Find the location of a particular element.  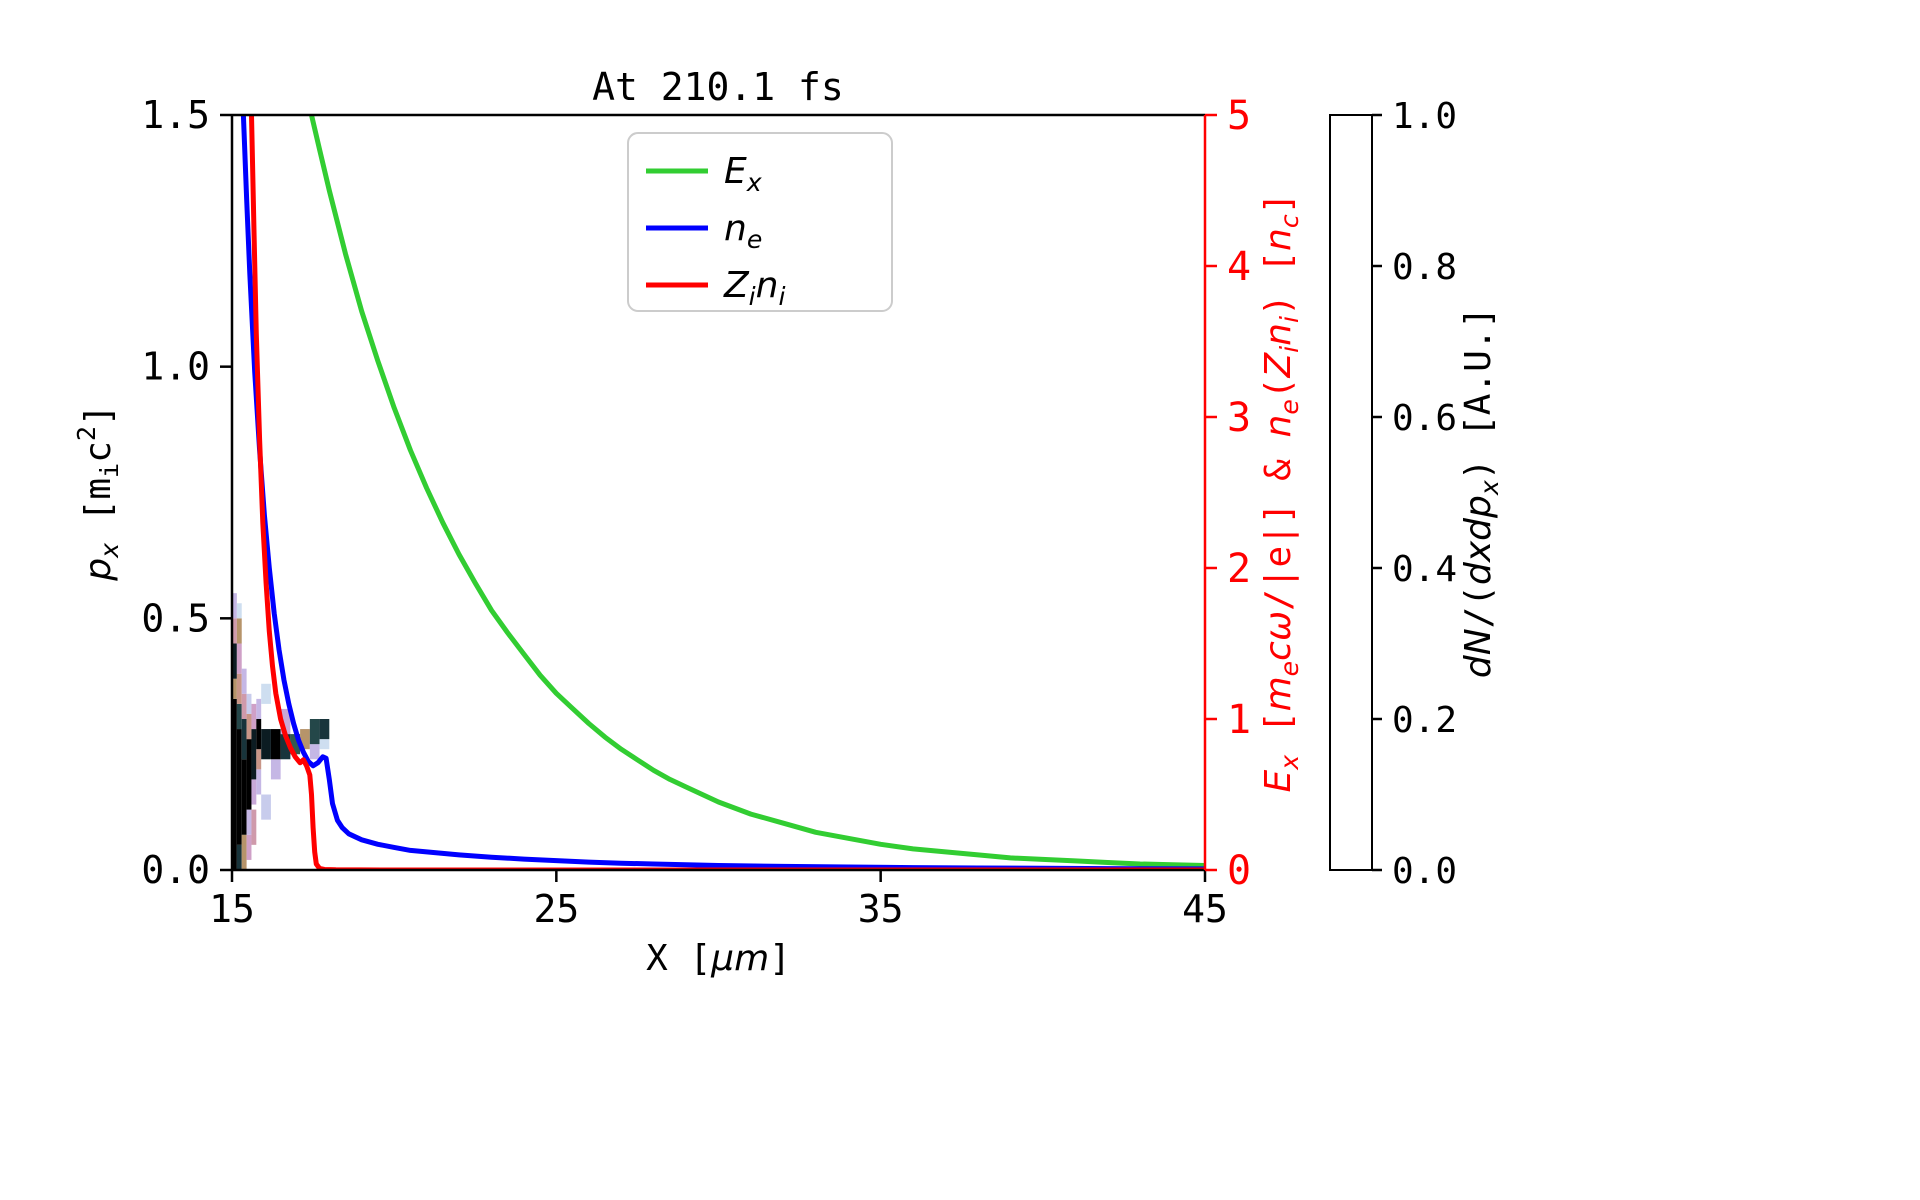

label-segment: ) [ is located at coordinates (1278, 283).